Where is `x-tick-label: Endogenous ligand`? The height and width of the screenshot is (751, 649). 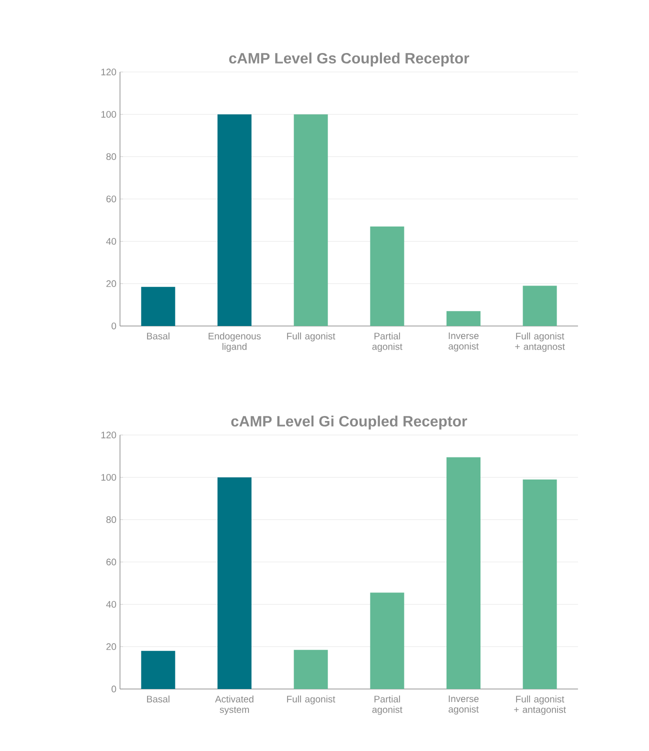
x-tick-label: Endogenous ligand is located at coordinates (234, 342).